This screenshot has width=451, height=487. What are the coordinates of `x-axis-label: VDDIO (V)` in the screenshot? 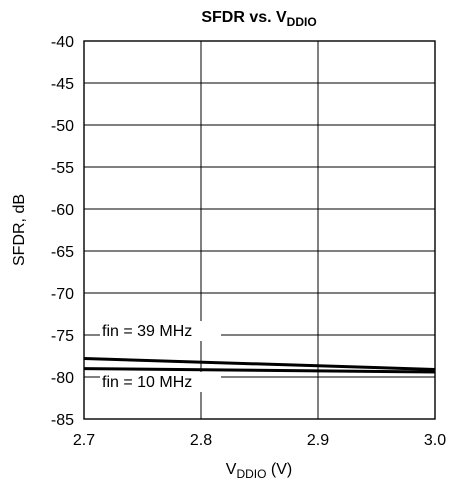 It's located at (259, 471).